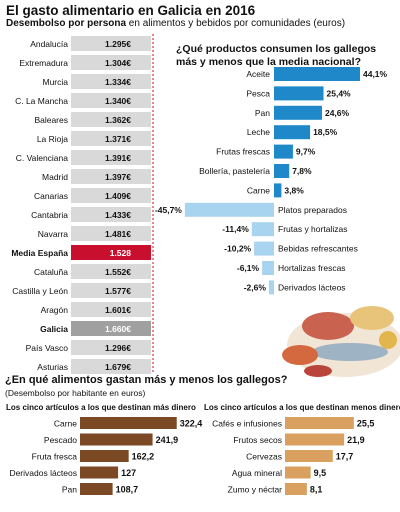  I want to click on diff-value-label: -11,4%, so click(235, 229).